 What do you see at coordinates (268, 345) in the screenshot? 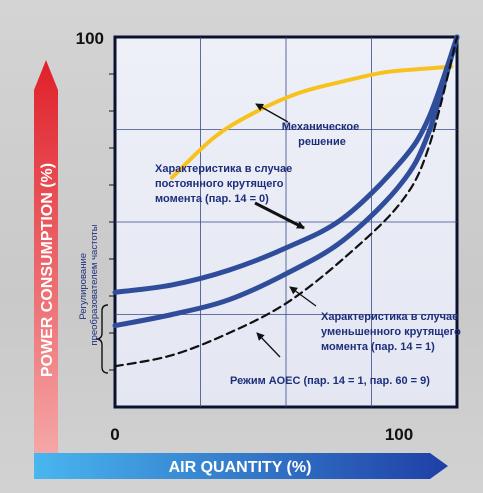
I see `annotation-arrow-aoec` at bounding box center [268, 345].